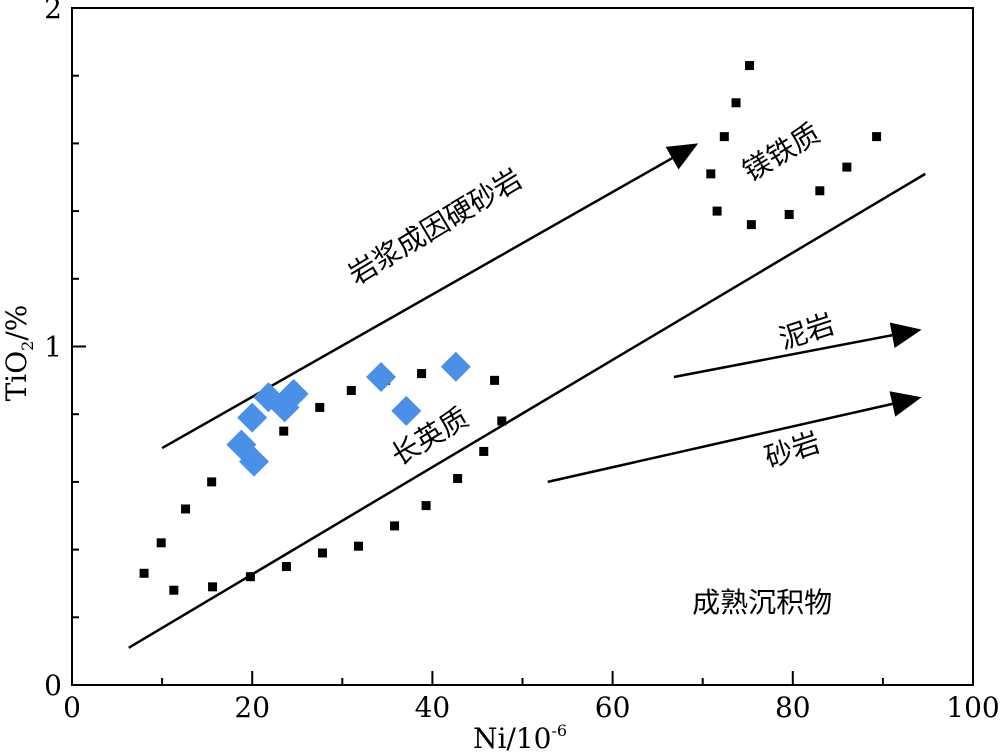 This screenshot has width=1000, height=753. What do you see at coordinates (53, 685) in the screenshot?
I see `y-tick-label: 0` at bounding box center [53, 685].